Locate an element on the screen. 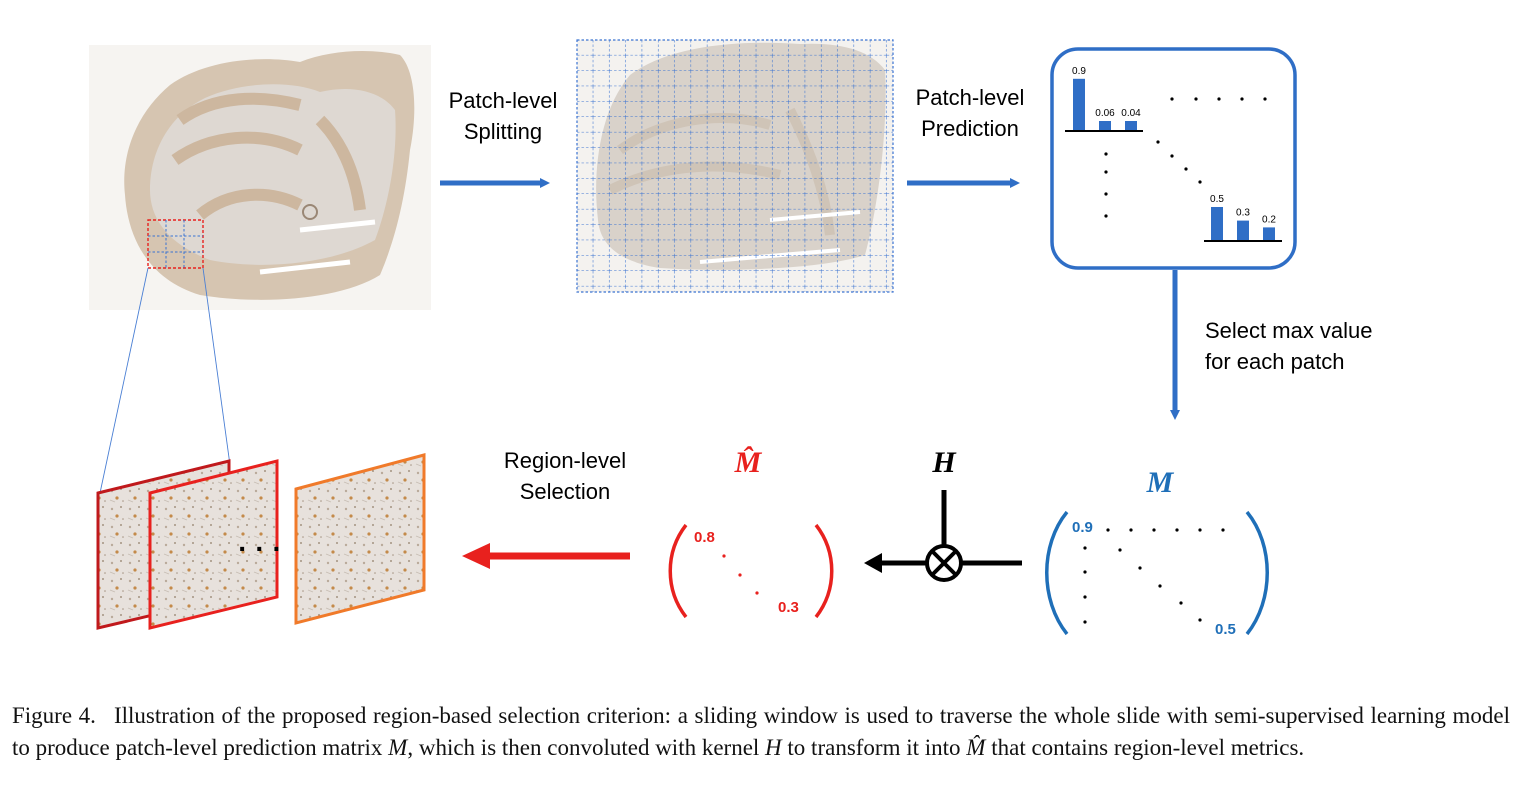  matrix-m-hat-left-paren is located at coordinates (678, 571).